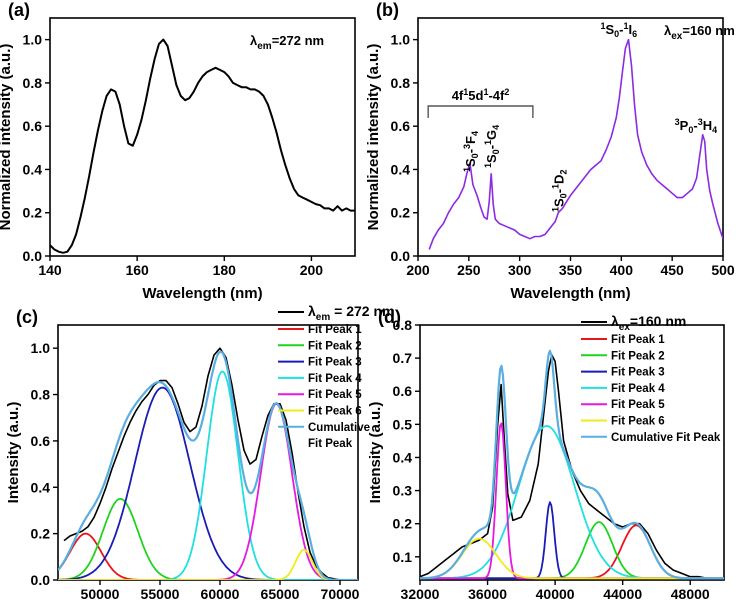 The image size is (750, 609). Describe the element at coordinates (351, 313) in the screenshot. I see `legend-title: λem = 272 nm` at that location.